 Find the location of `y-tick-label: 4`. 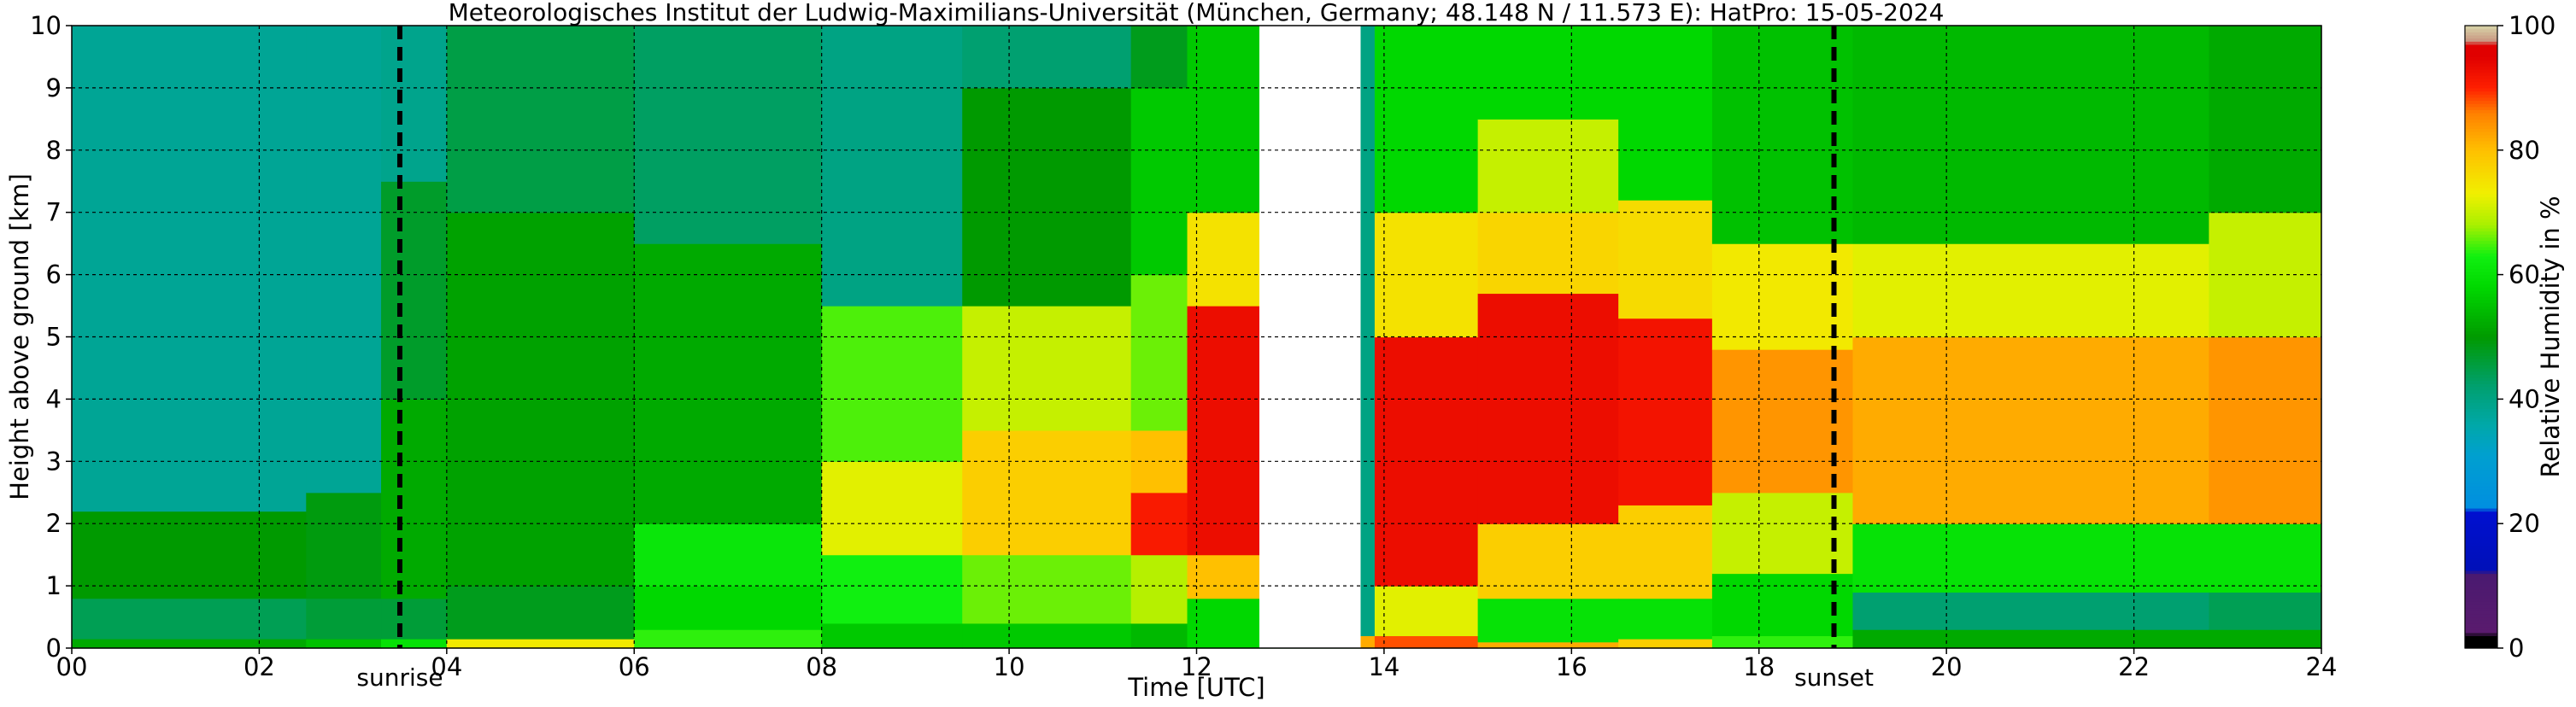

y-tick-label: 4 is located at coordinates (54, 398).